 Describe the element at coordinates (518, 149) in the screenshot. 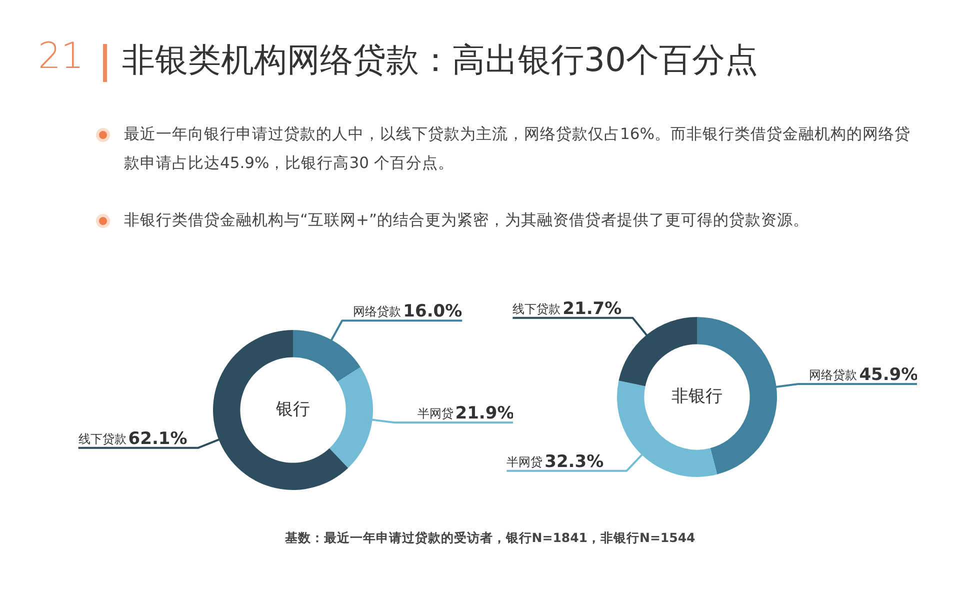

I see `text: 最近一年向银行申请过贷款的人中，以线下贷款为主流，网络贷款仅占16%。而非银行类借贷金融机构的网络贷款申请占比达45.9%，比银行高30 个百分点。` at that location.